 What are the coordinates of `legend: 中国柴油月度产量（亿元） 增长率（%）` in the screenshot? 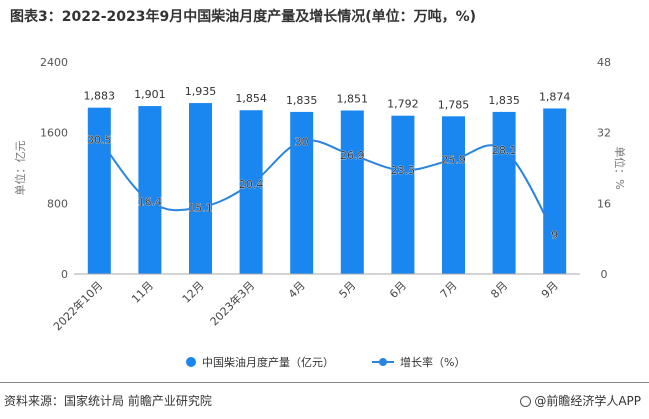 It's located at (324, 363).